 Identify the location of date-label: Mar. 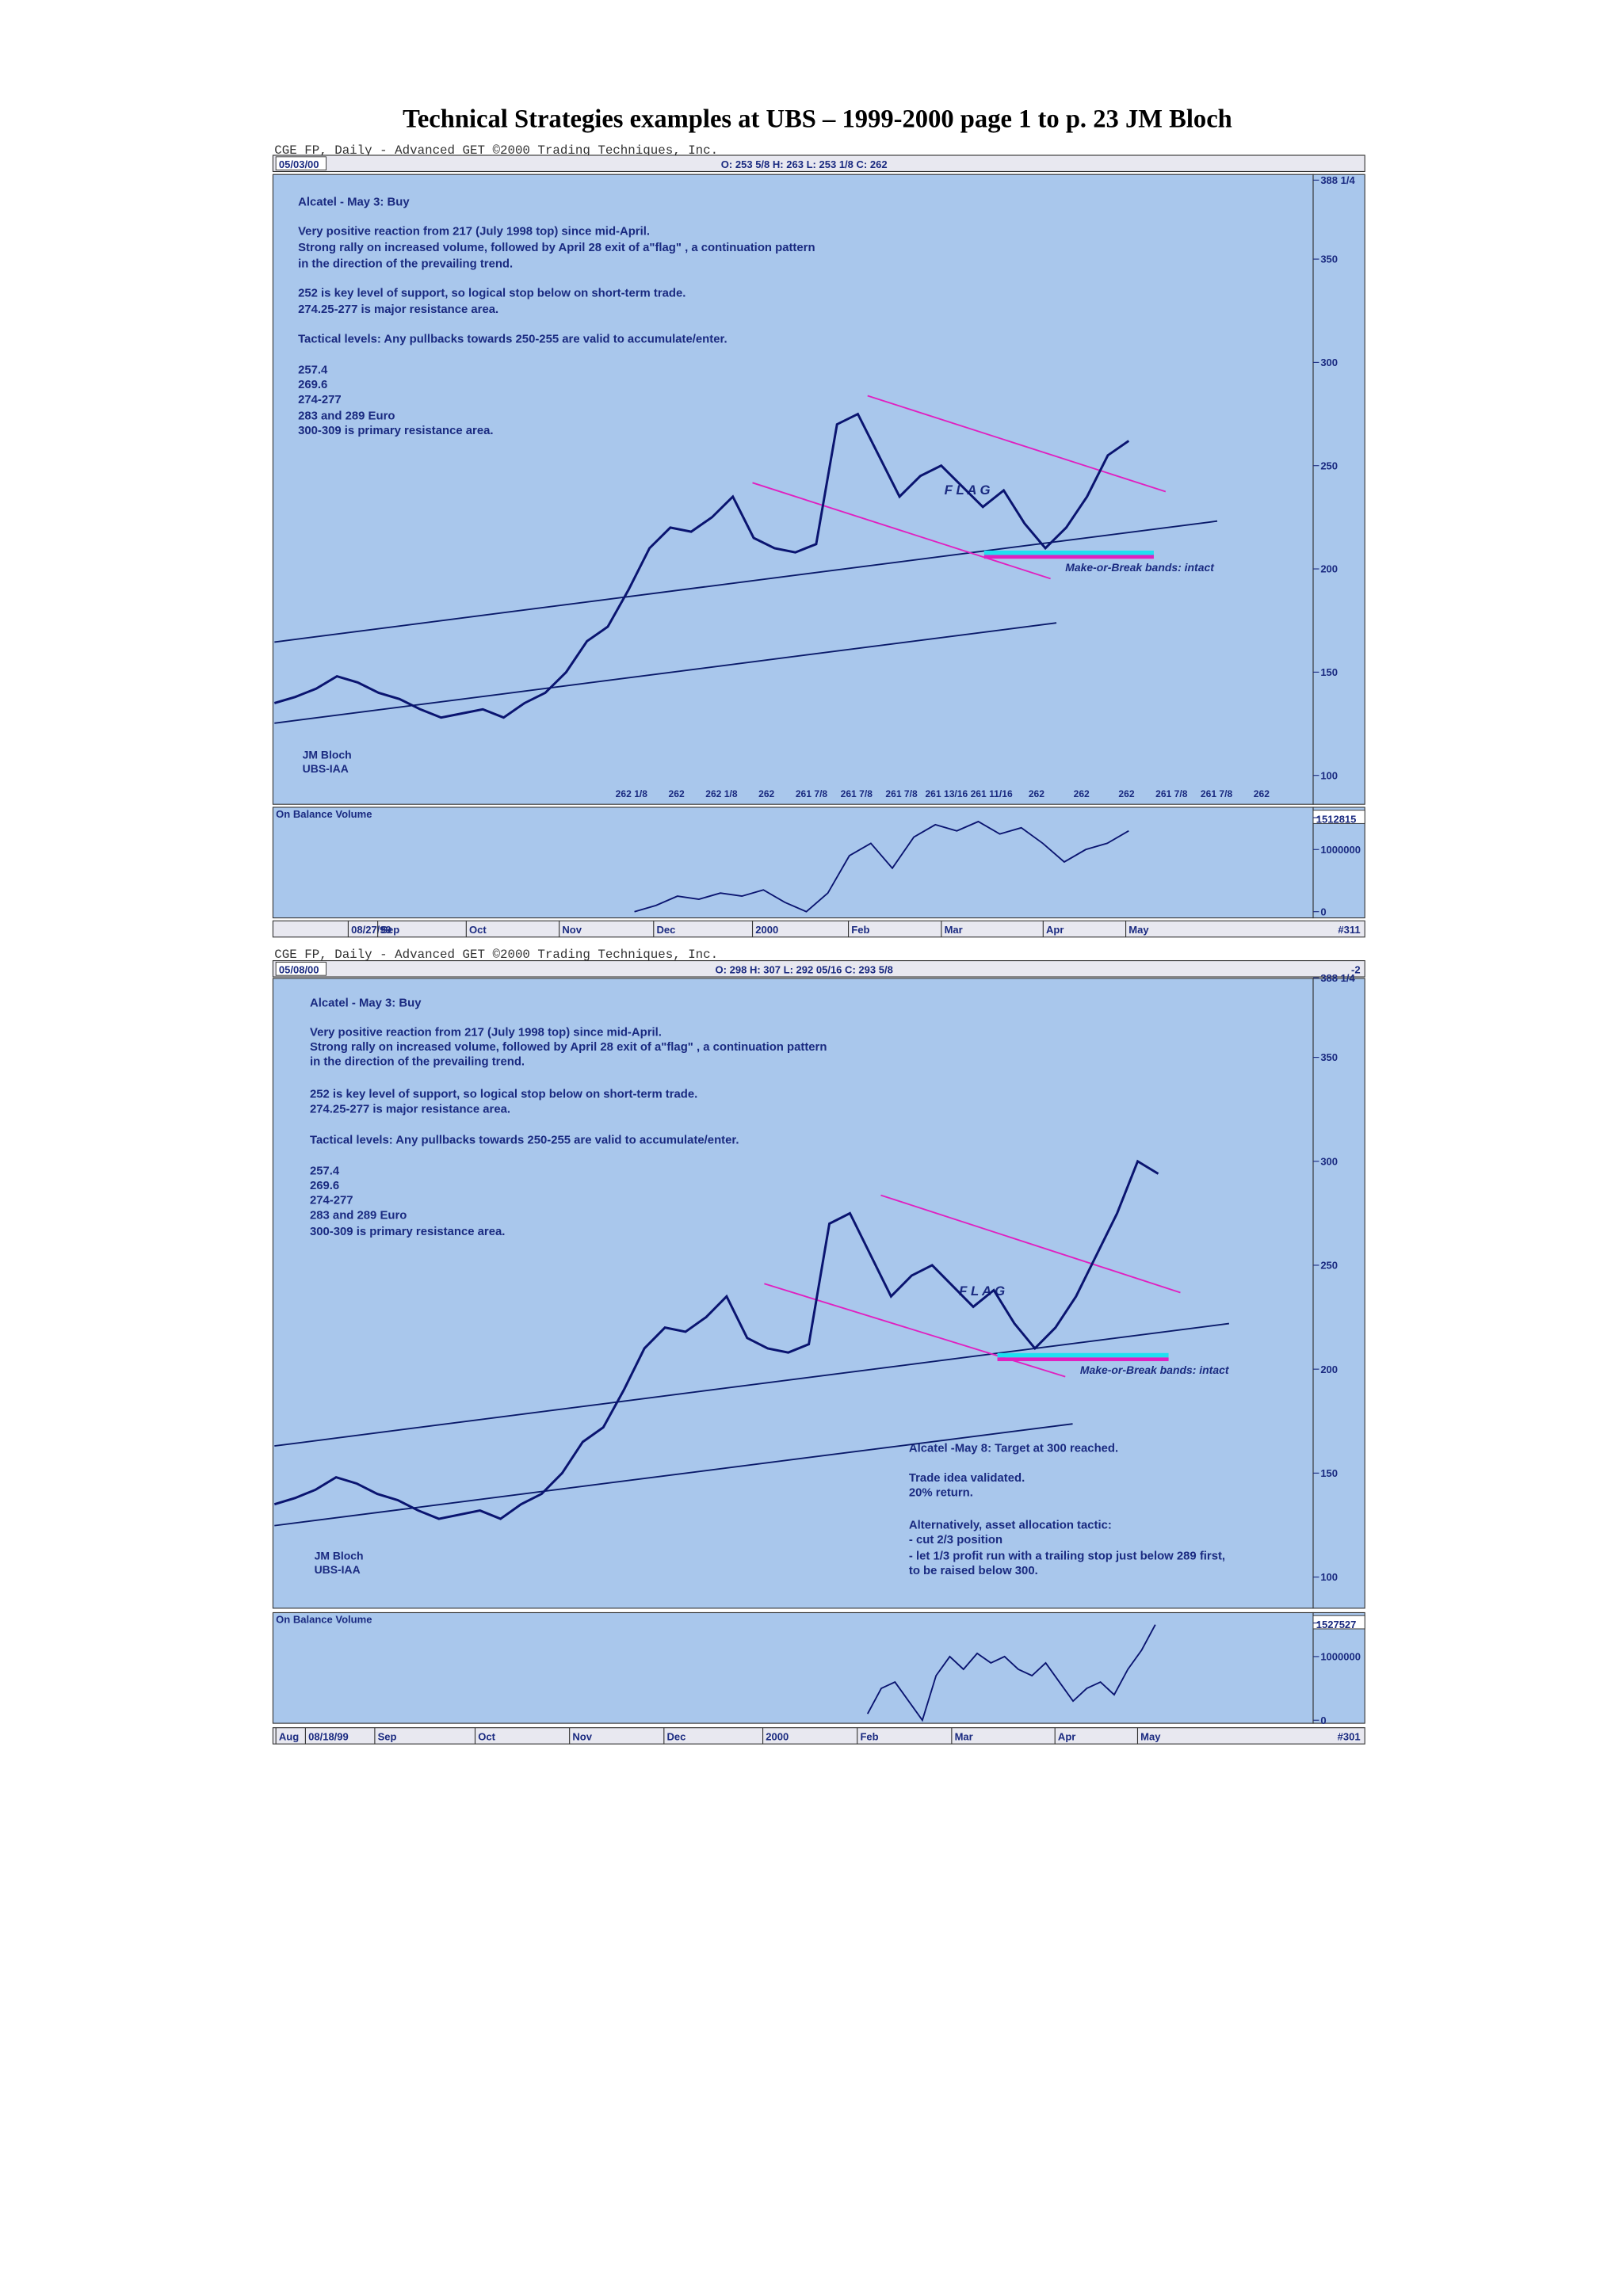
(954, 930).